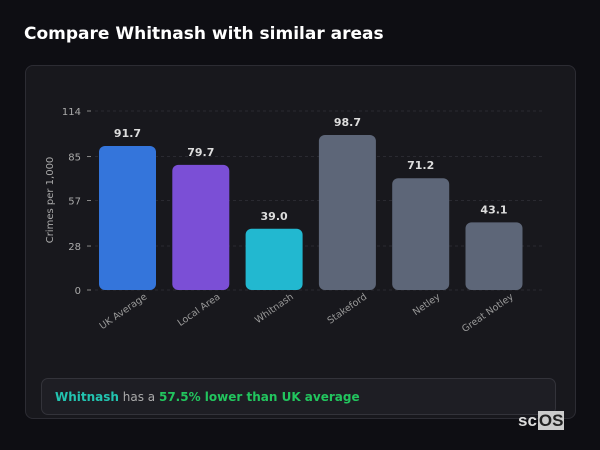 This screenshot has height=450, width=600. What do you see at coordinates (427, 304) in the screenshot?
I see `x-tick-label: Netley` at bounding box center [427, 304].